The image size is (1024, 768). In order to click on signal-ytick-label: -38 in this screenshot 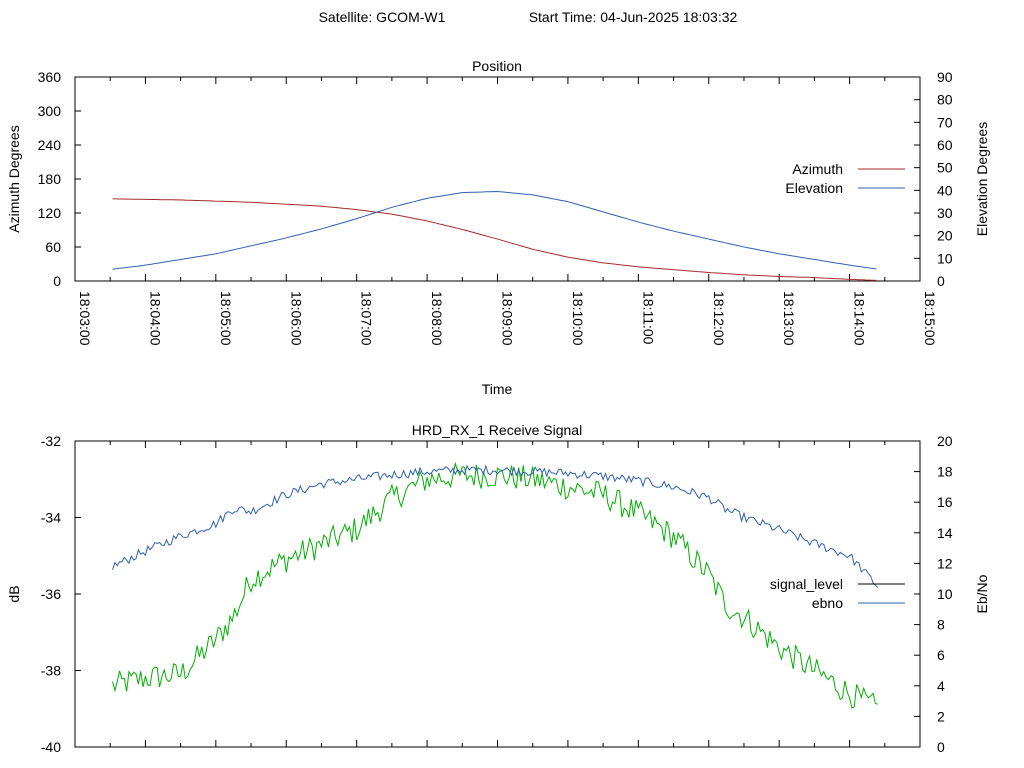, I will do `click(51, 671)`.